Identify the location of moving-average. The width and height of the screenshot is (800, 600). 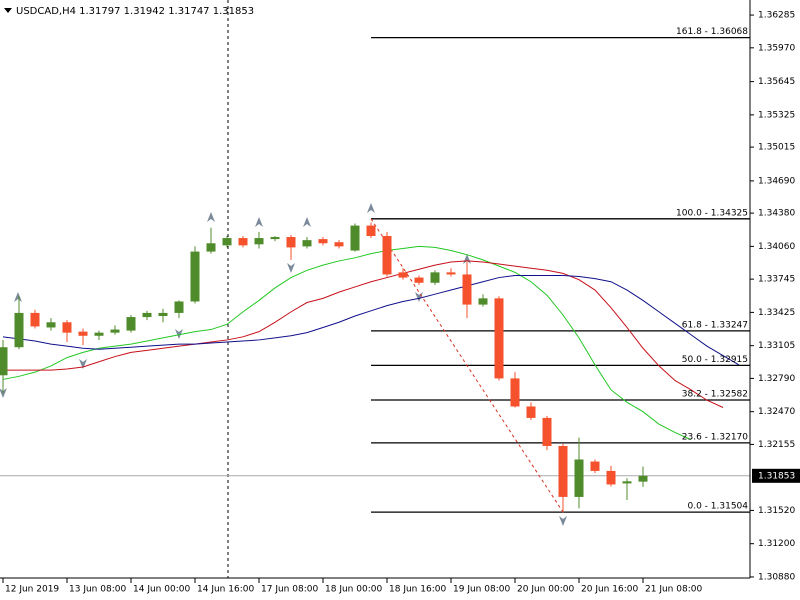
(371, 320).